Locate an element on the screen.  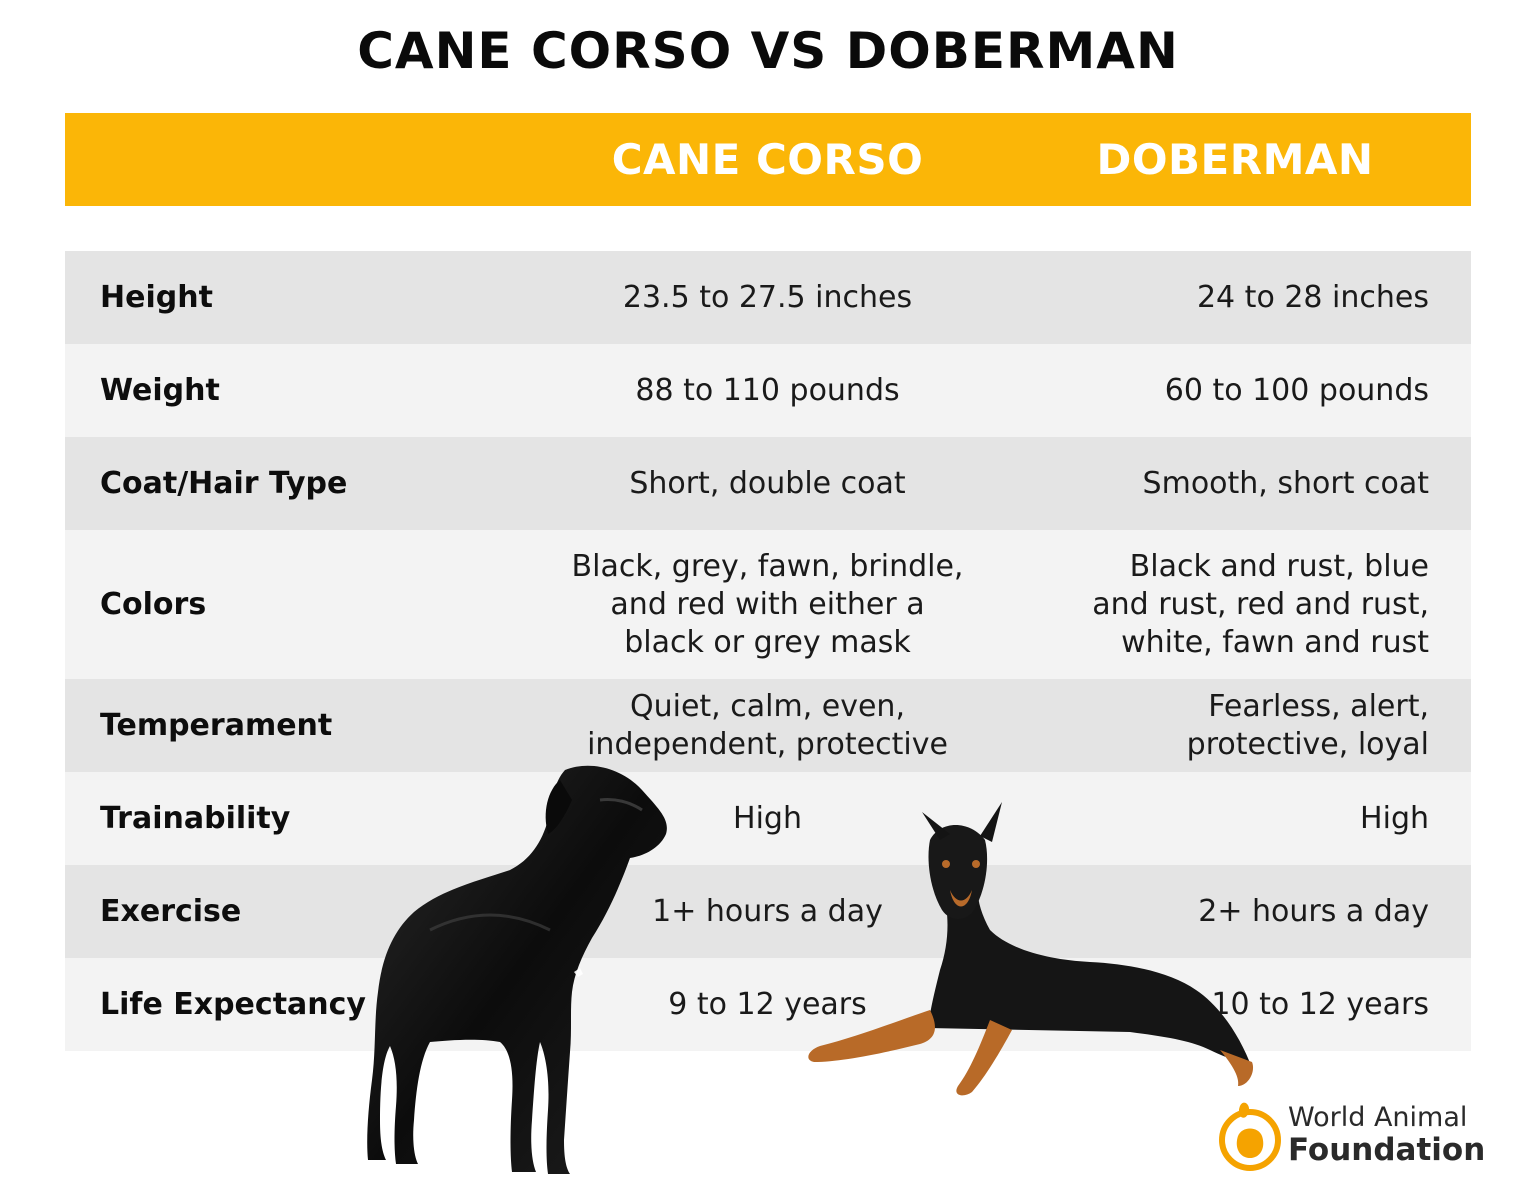
doberman-image is located at coordinates (1031, 949).